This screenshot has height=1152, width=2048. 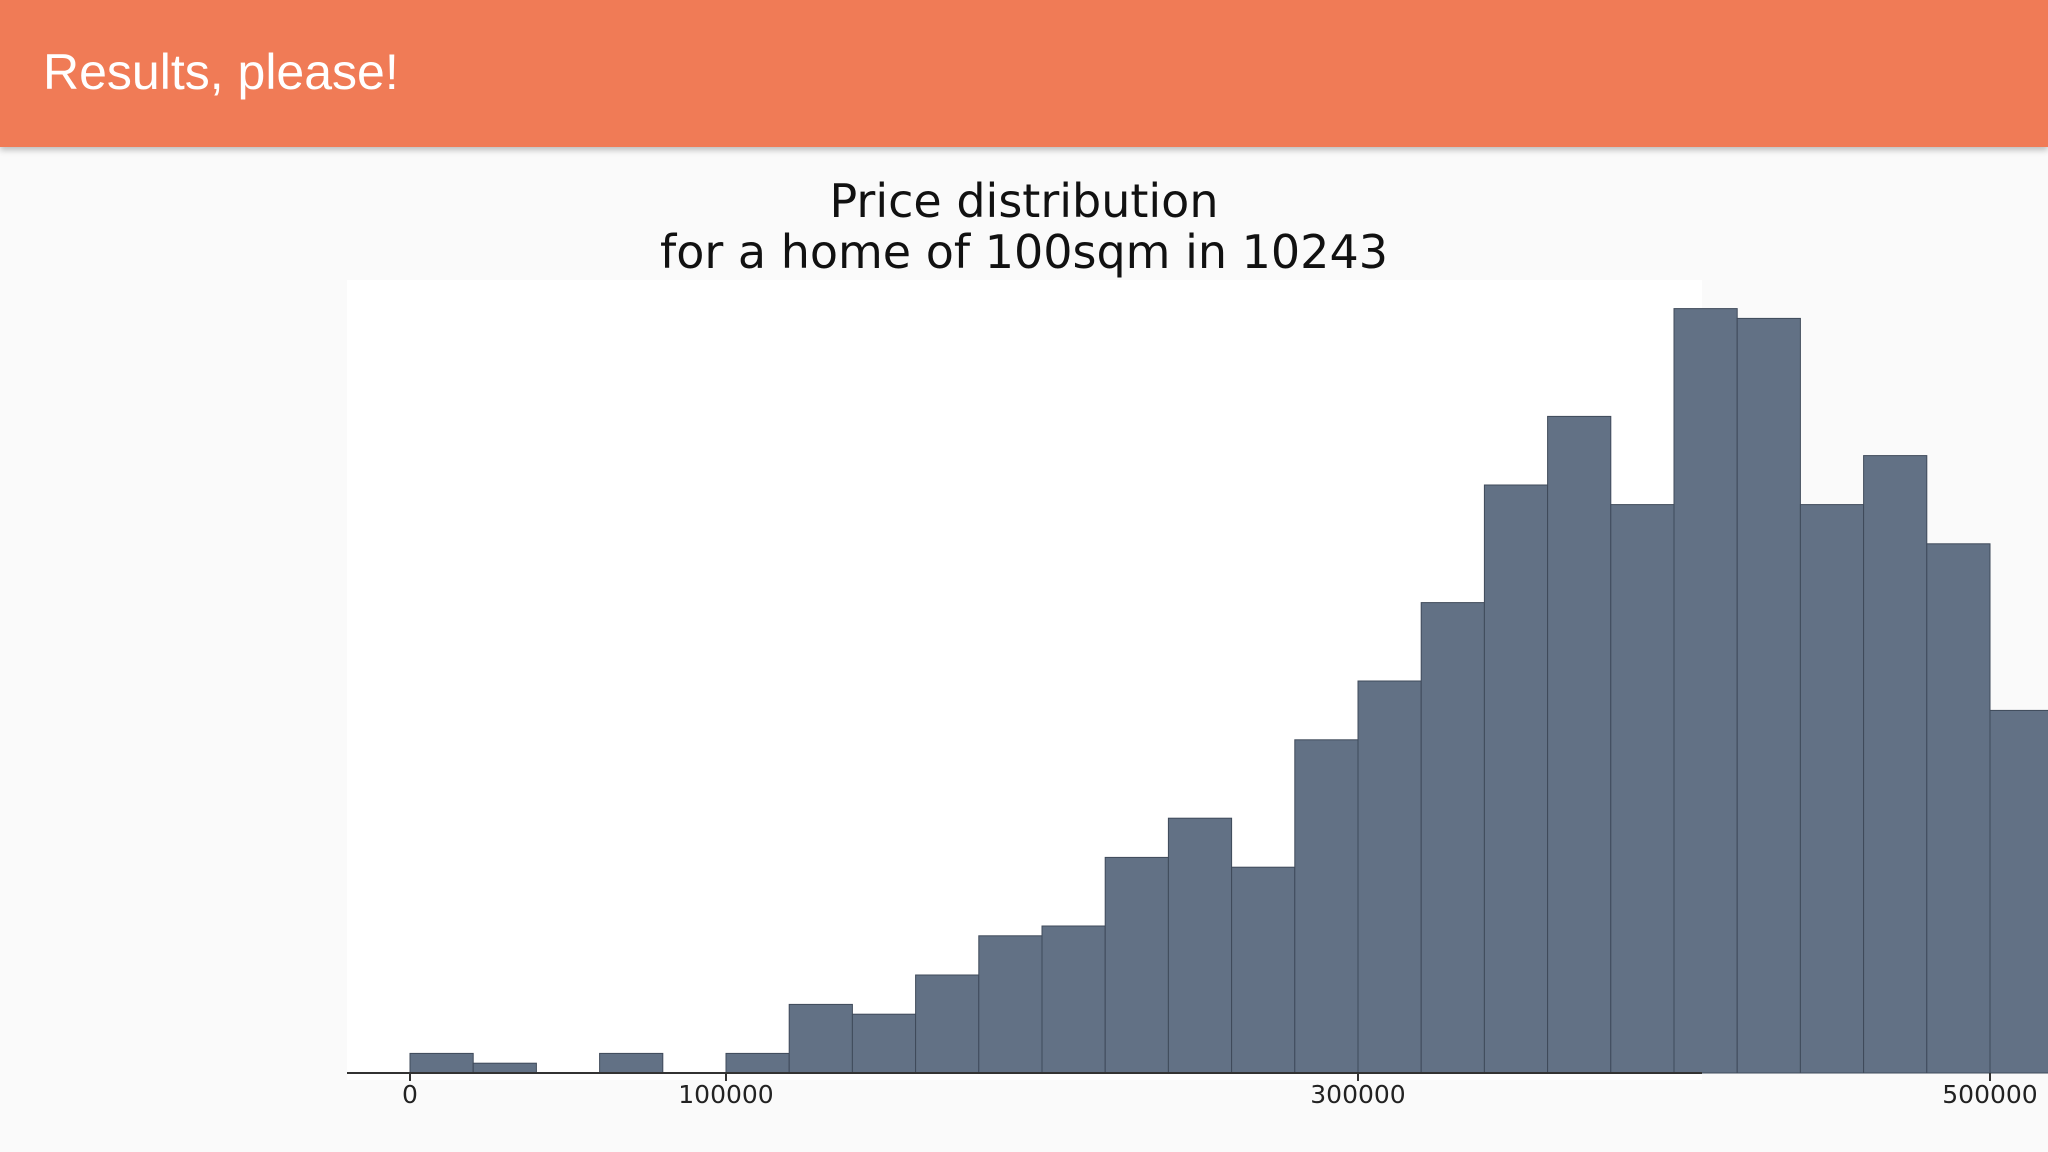 I want to click on x-tick-label: 300000, so click(x=1357, y=1094).